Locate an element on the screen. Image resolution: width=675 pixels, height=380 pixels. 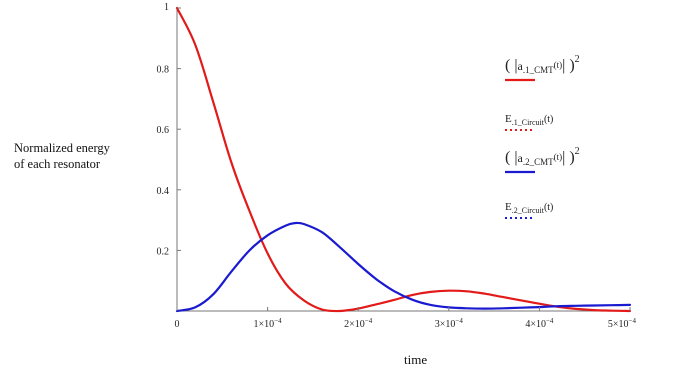
y-tick-label: 1 is located at coordinates (166, 7).